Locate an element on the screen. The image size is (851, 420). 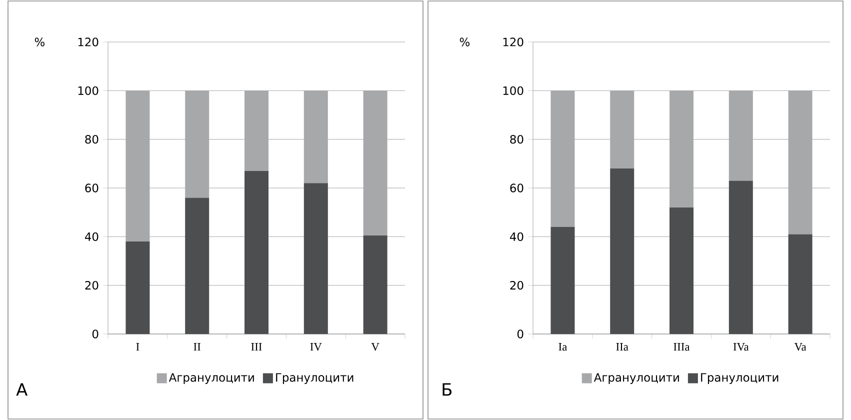
x-tick-label: Ia is located at coordinates (562, 347).